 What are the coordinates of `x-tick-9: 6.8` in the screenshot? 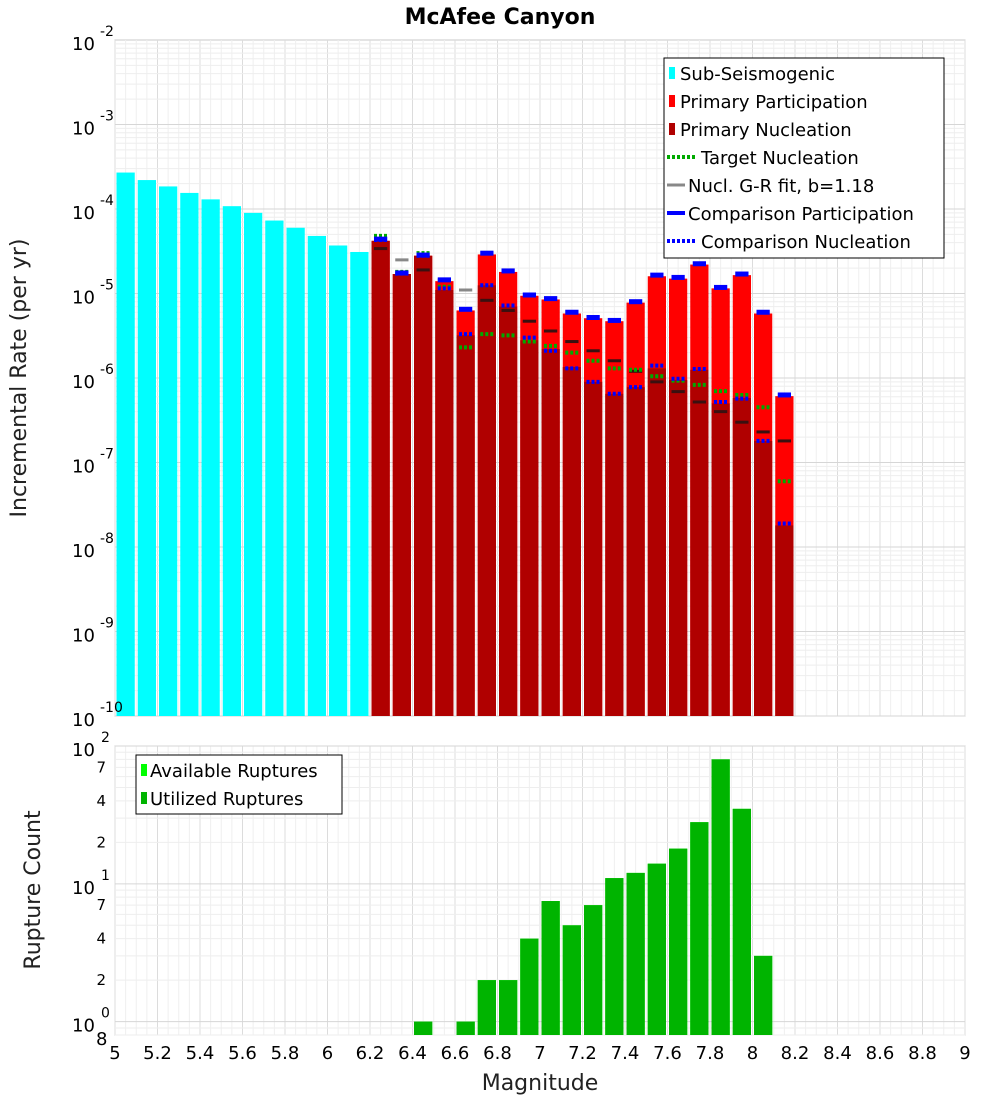 It's located at (497, 1053).